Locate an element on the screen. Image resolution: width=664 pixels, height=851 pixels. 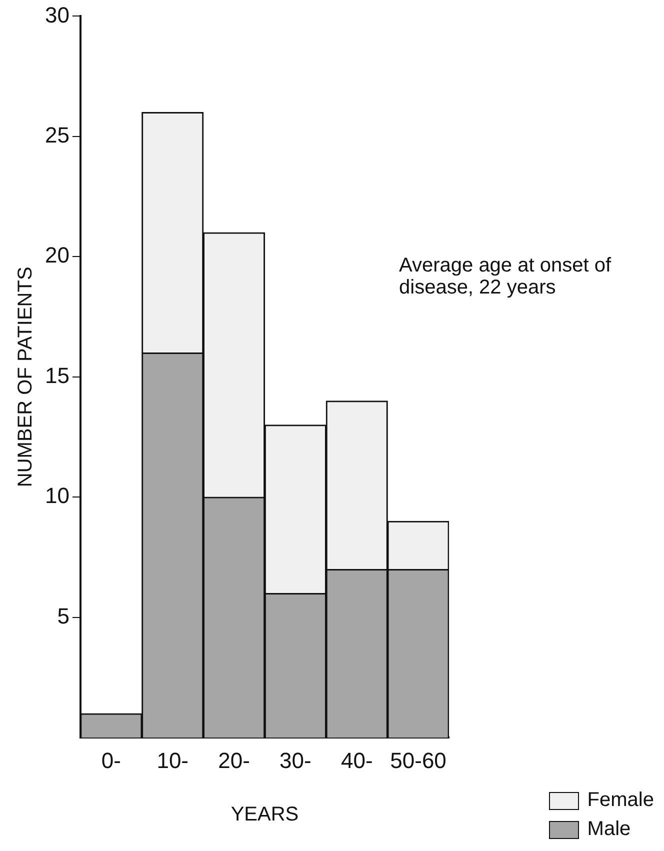
y-tick-label: 30 is located at coordinates (57, 15).